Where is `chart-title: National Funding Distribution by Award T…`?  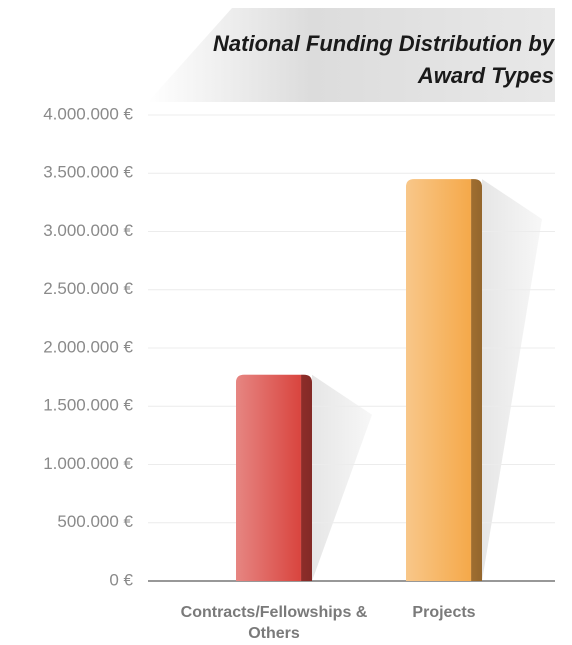 chart-title: National Funding Distribution by Award T… is located at coordinates (383, 59).